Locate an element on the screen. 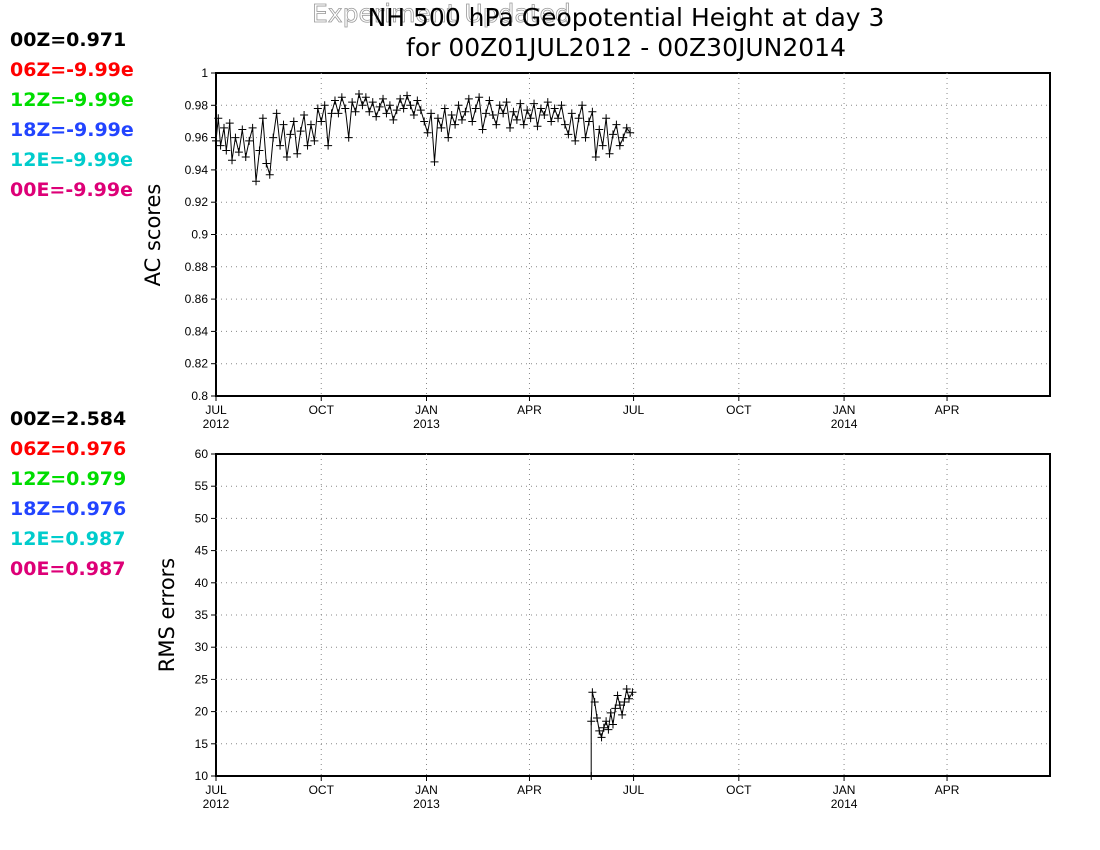 This screenshot has width=1100, height=850. ac-y-tick-label: 0.96 is located at coordinates (197, 138).